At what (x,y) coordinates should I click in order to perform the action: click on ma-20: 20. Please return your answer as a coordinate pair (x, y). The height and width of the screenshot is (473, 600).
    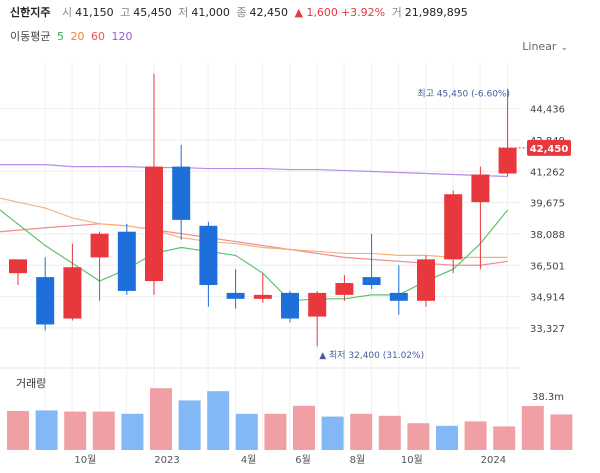
    Looking at the image, I should click on (77, 36).